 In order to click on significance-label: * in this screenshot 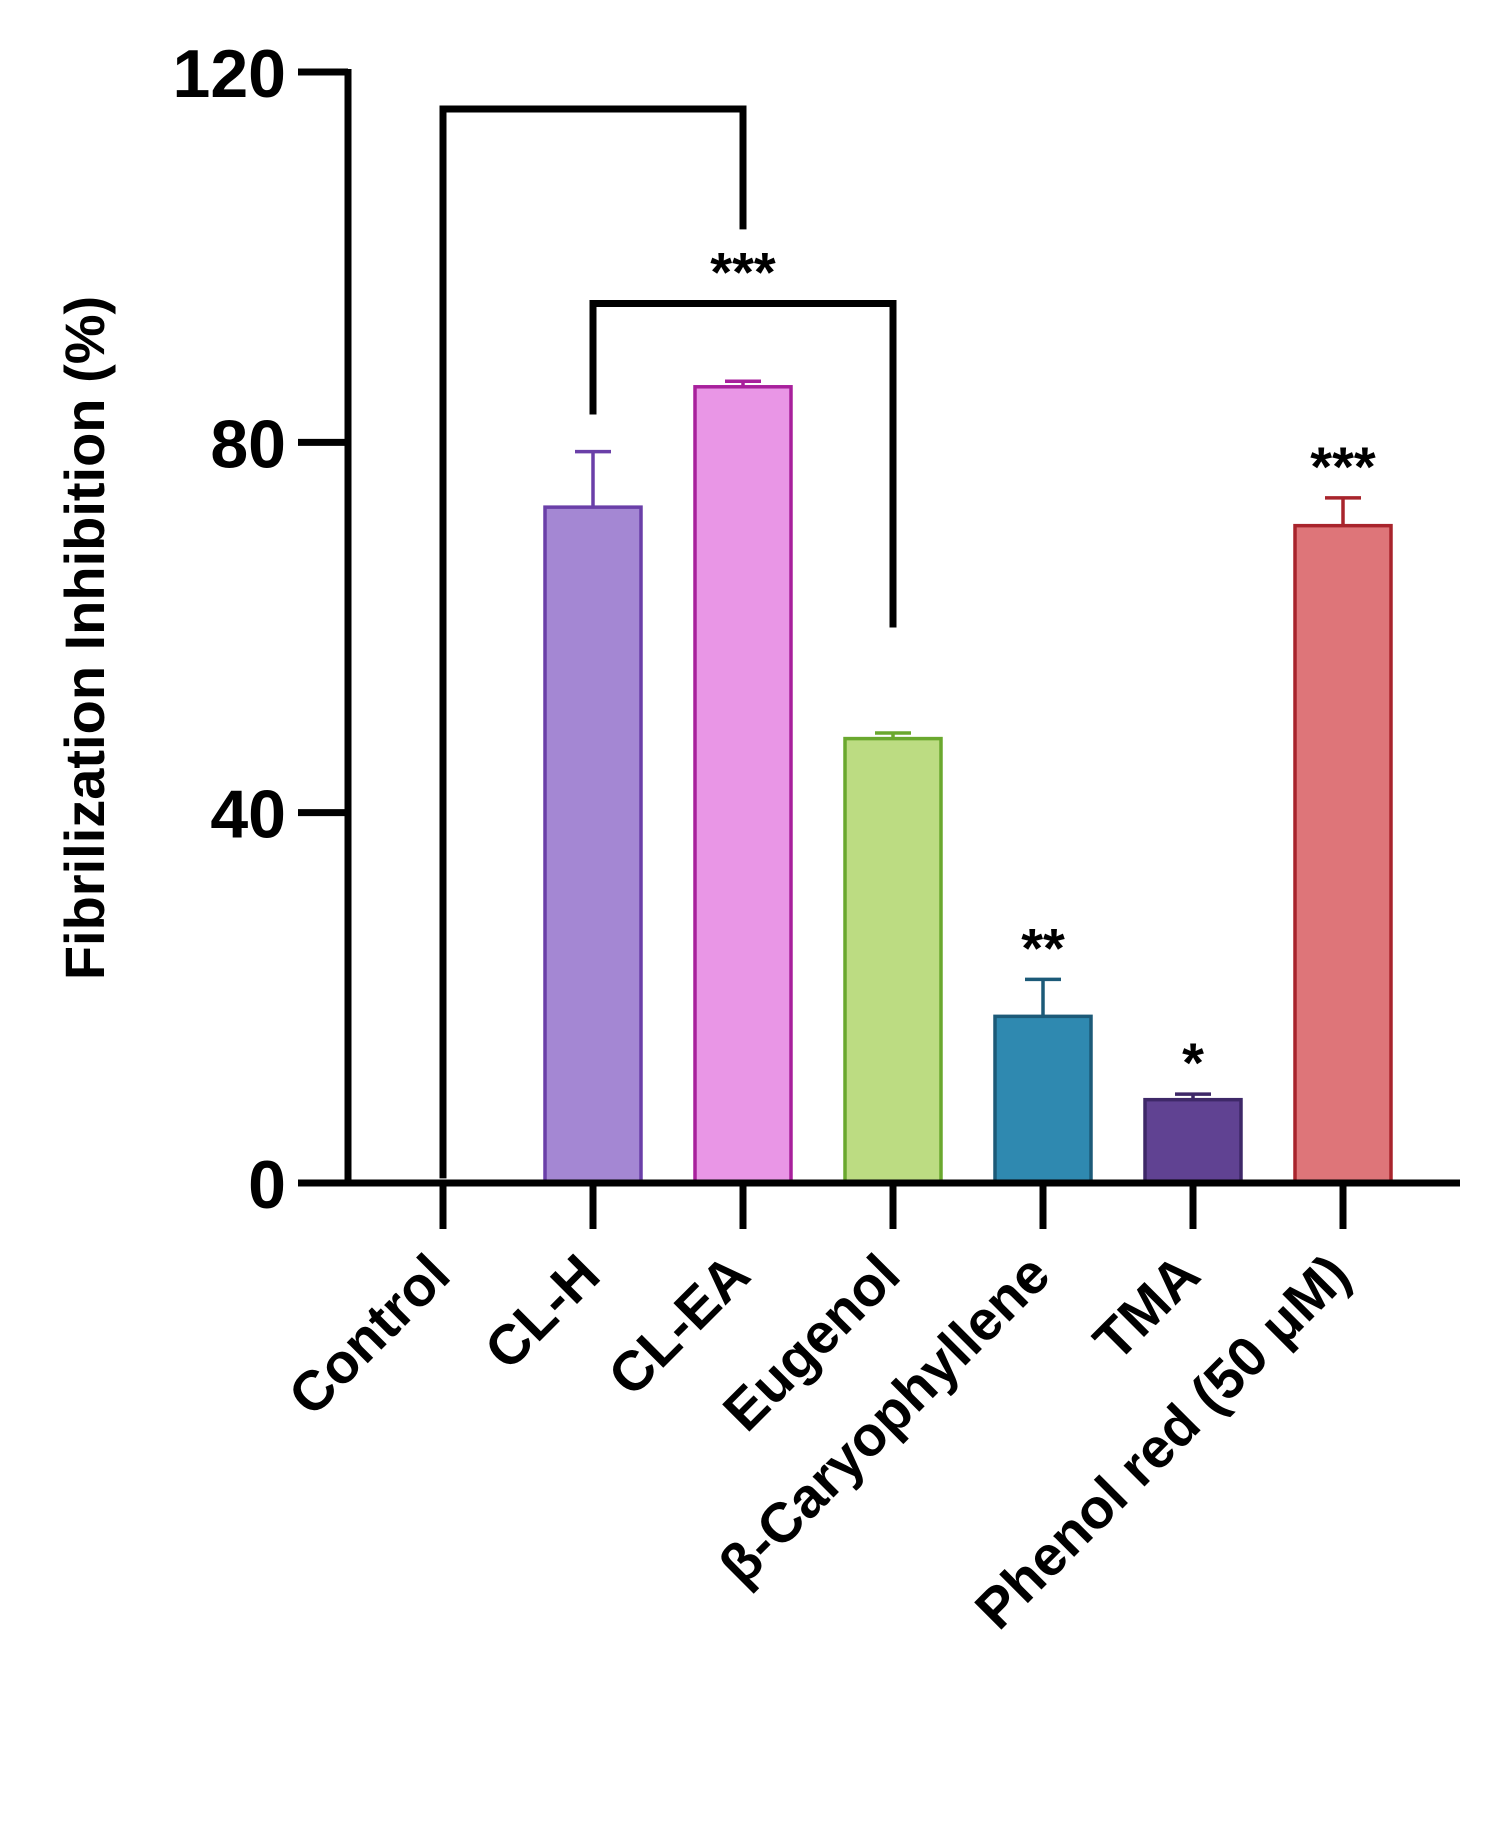, I will do `click(1193, 1062)`.